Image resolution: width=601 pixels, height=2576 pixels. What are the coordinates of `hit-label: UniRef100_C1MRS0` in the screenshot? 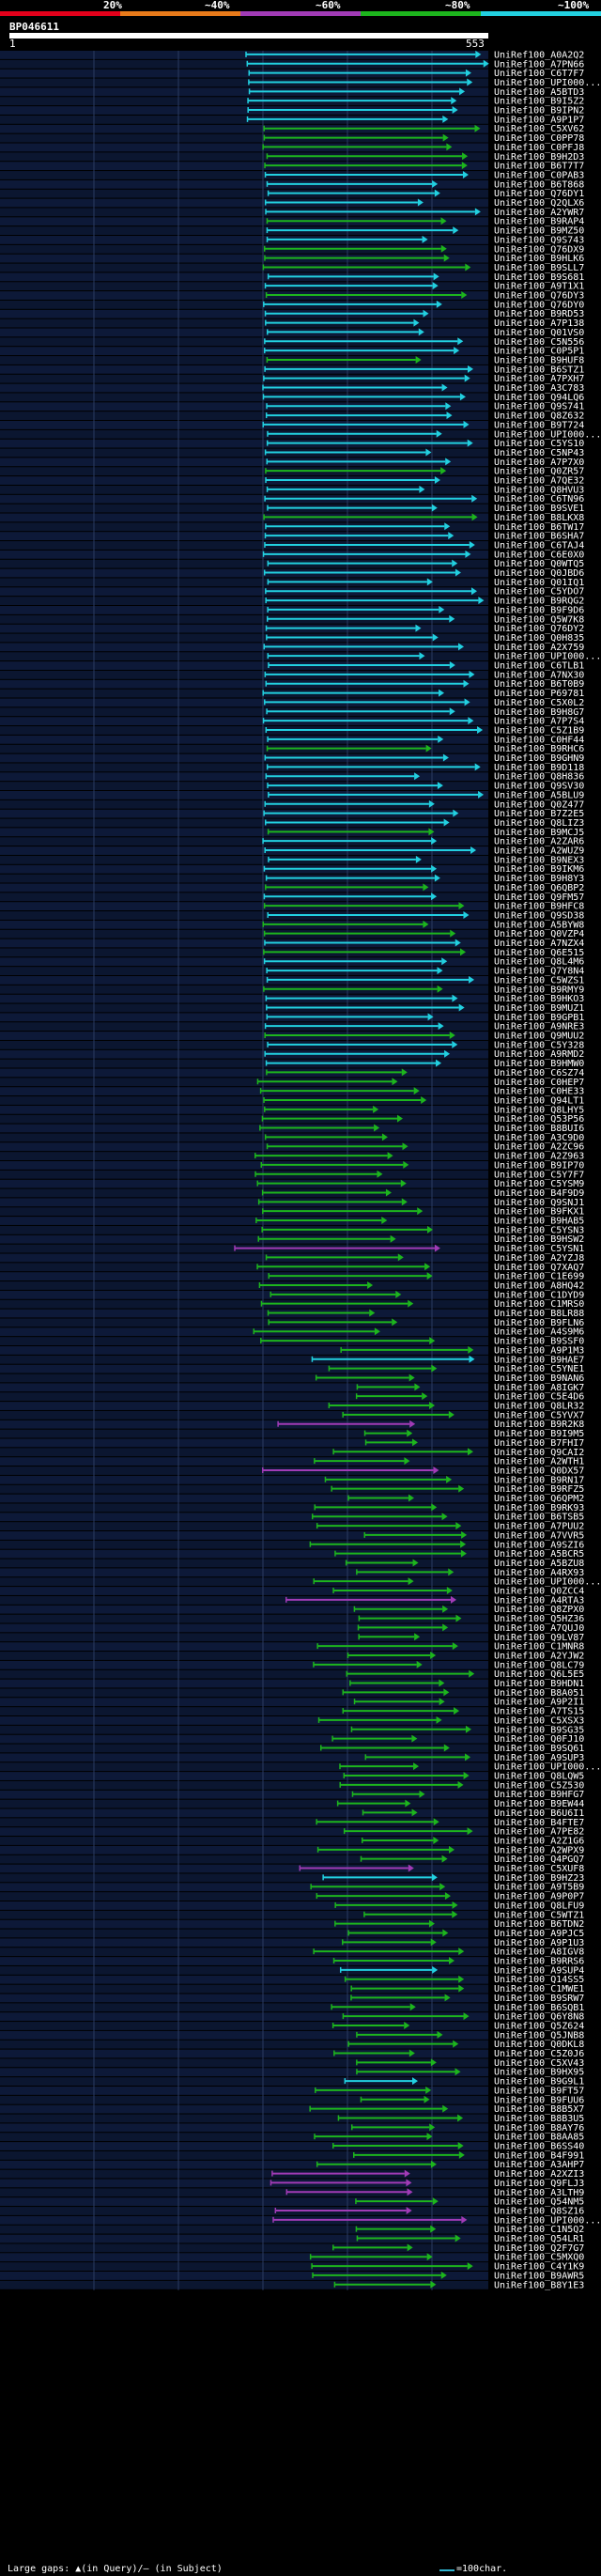 It's located at (539, 1304).